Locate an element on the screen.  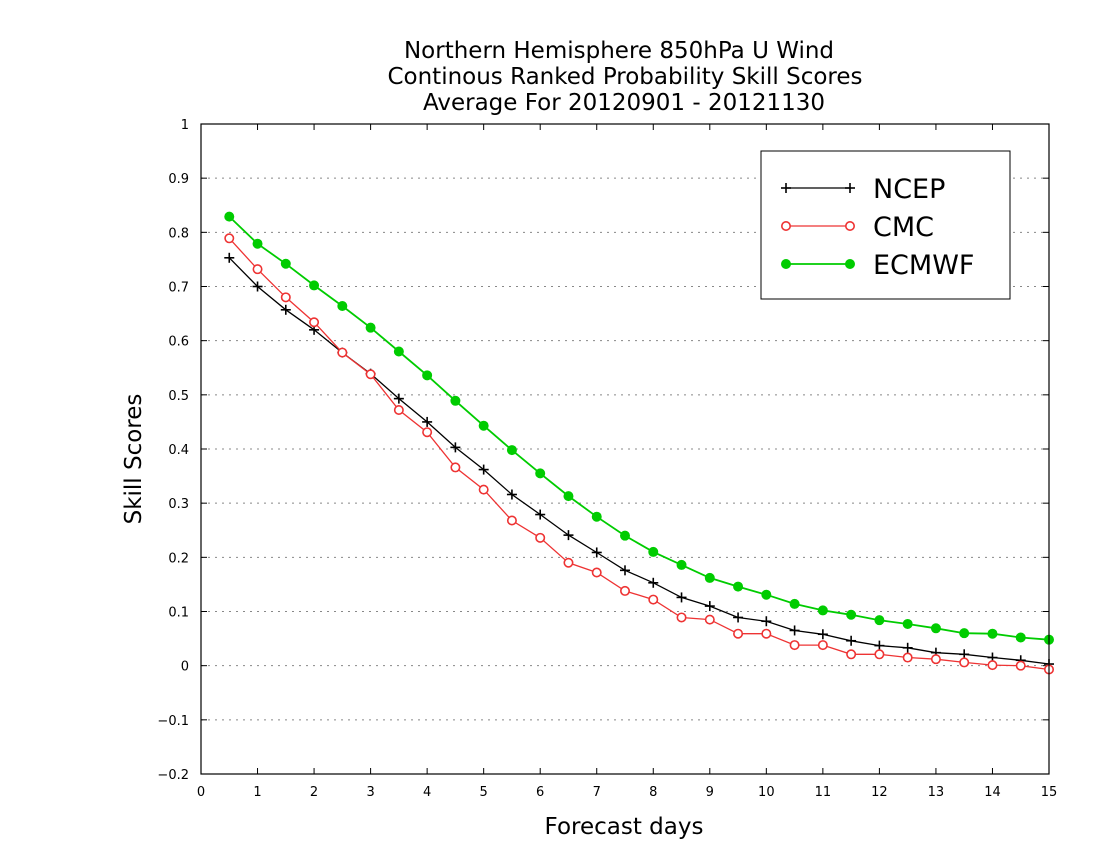
y-axis-label: Skill Scores is located at coordinates (134, 459).